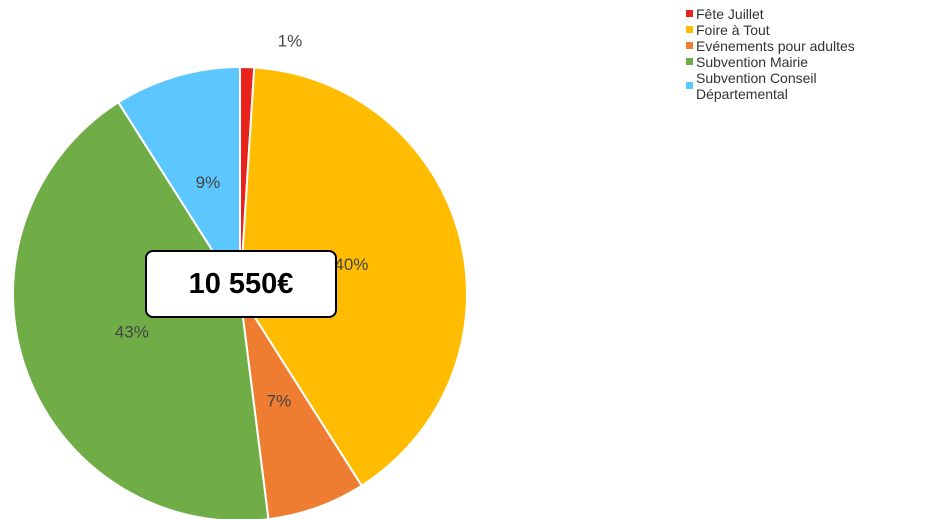 This screenshot has width=929, height=519. I want to click on legend-item: Subvention Conseil Départemental, so click(781, 86).